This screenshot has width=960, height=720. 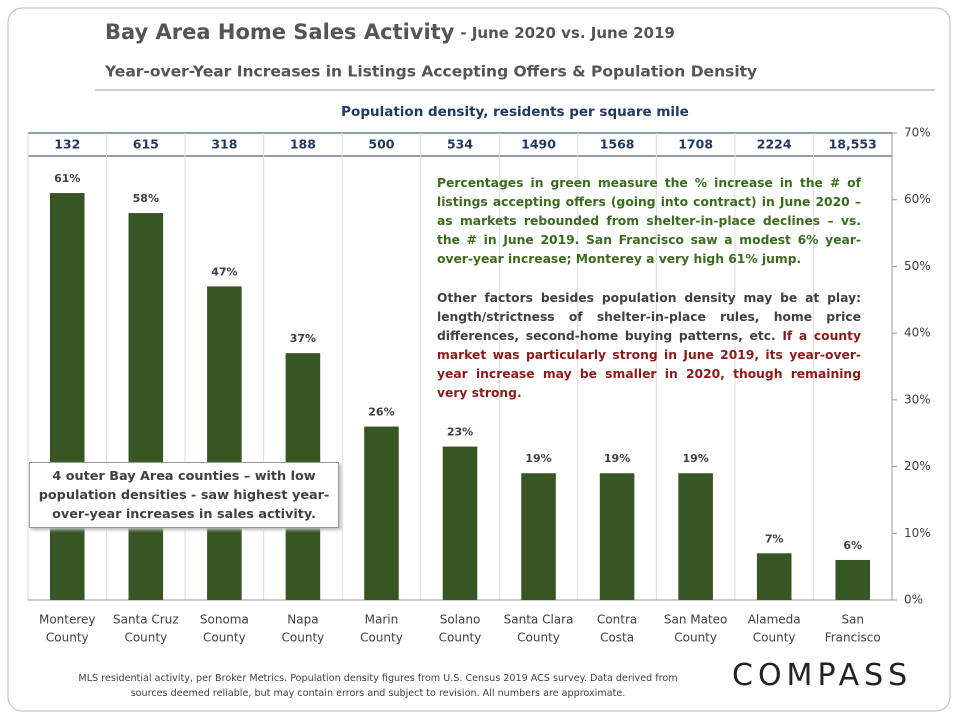 What do you see at coordinates (382, 620) in the screenshot?
I see `x-tick-label: Marin` at bounding box center [382, 620].